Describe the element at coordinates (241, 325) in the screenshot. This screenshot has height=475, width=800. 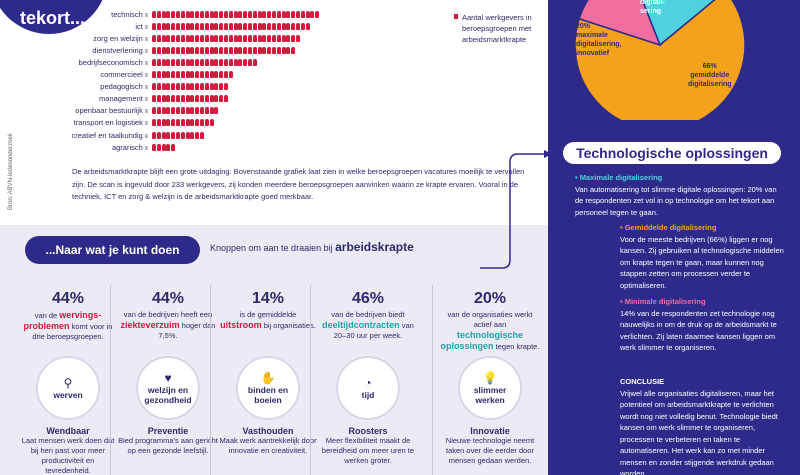
I see `desc-highlight: uitstroom` at that location.